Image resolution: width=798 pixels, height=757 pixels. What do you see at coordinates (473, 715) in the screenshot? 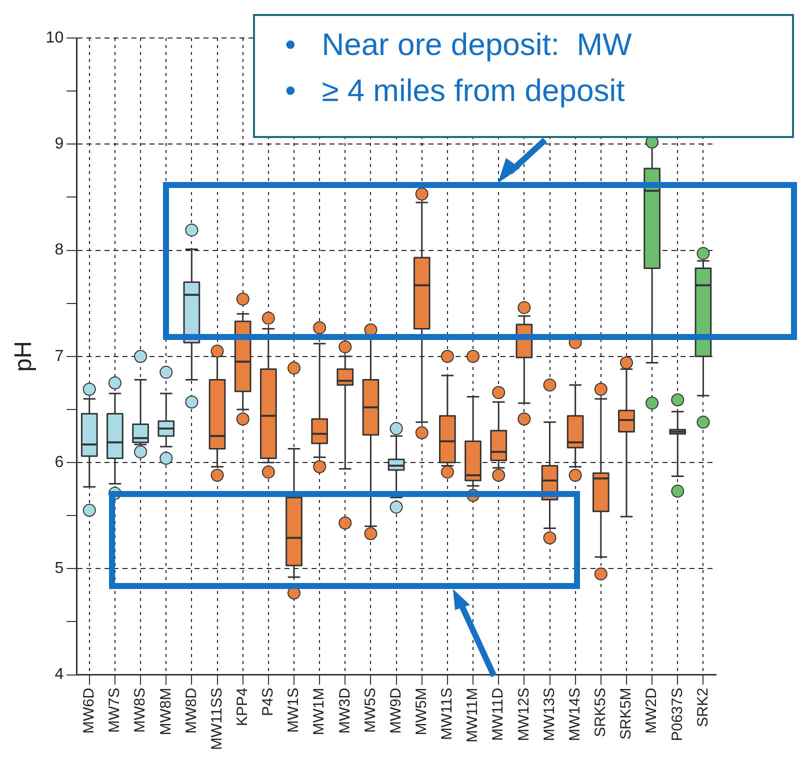
I see `x-tick-label: MW11M` at bounding box center [473, 715].